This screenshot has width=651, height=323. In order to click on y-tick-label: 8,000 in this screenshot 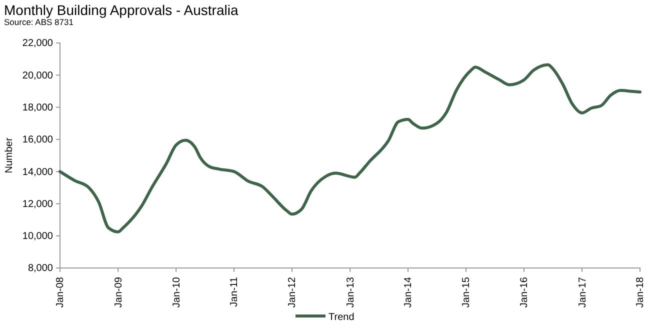, I will do `click(41, 268)`.